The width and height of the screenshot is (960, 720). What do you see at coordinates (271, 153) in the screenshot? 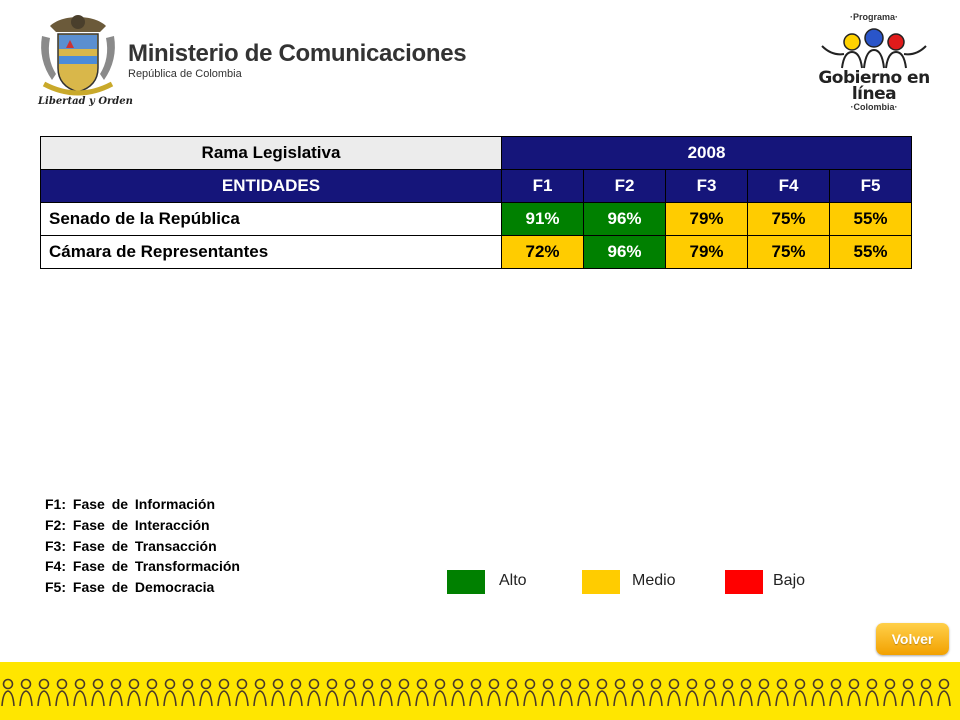
I see `branch-header: Rama Legislativa` at bounding box center [271, 153].